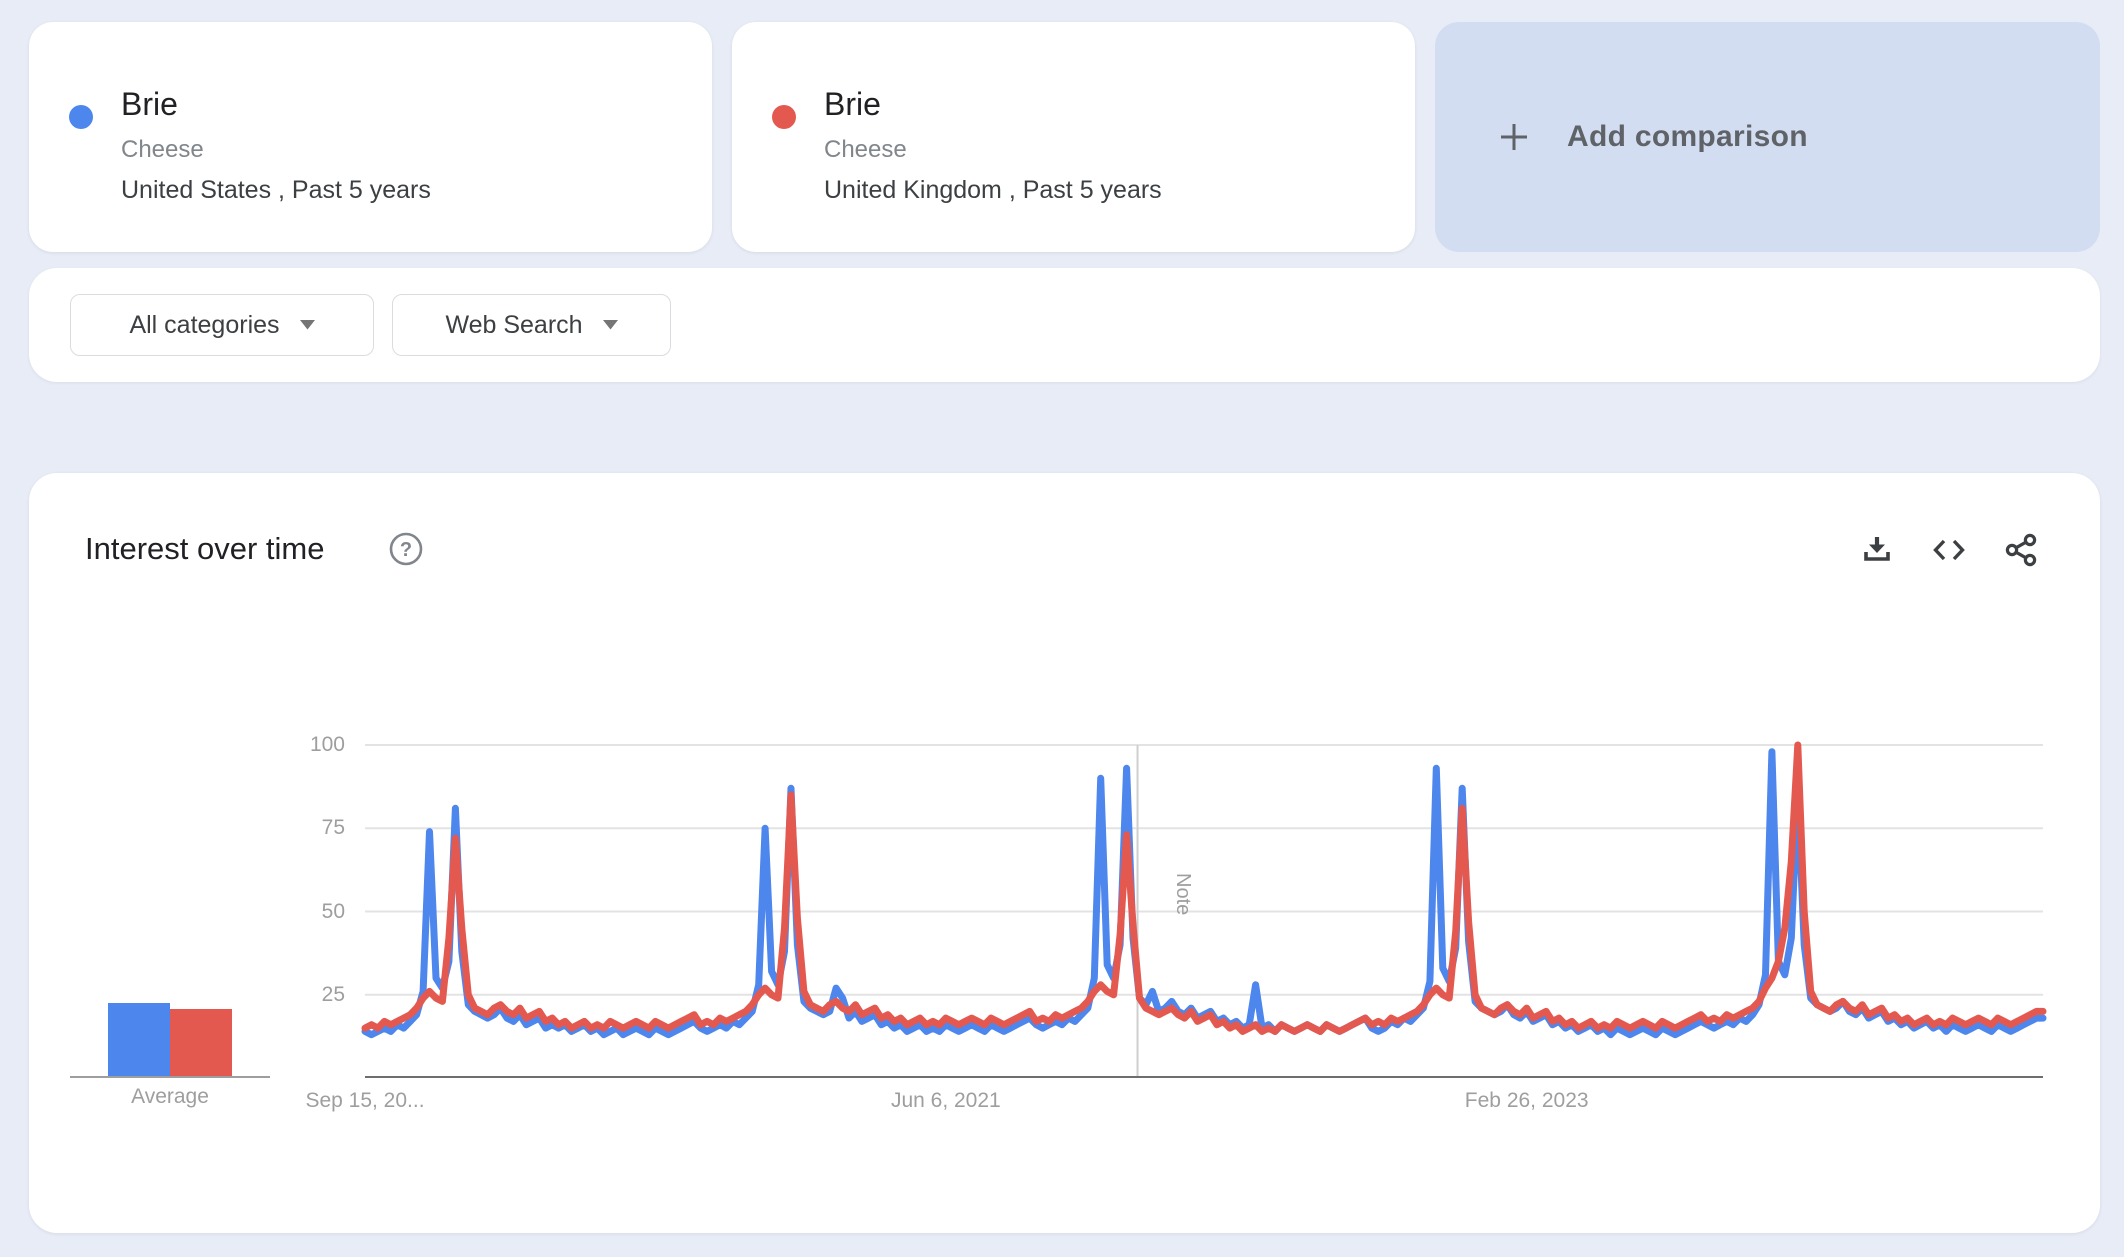 The height and width of the screenshot is (1257, 2124). What do you see at coordinates (170, 910) in the screenshot?
I see `average-bars` at bounding box center [170, 910].